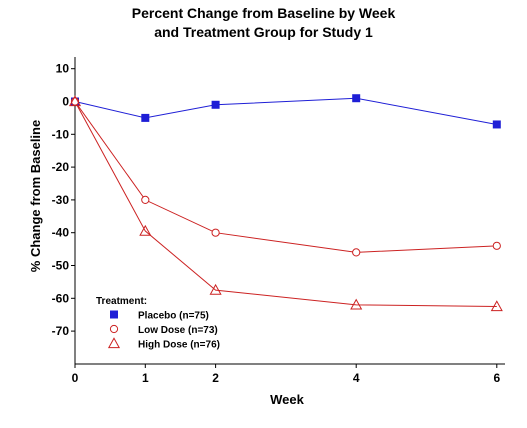 The height and width of the screenshot is (428, 527). Describe the element at coordinates (61, 134) in the screenshot. I see `y-tick-label: -10` at that location.